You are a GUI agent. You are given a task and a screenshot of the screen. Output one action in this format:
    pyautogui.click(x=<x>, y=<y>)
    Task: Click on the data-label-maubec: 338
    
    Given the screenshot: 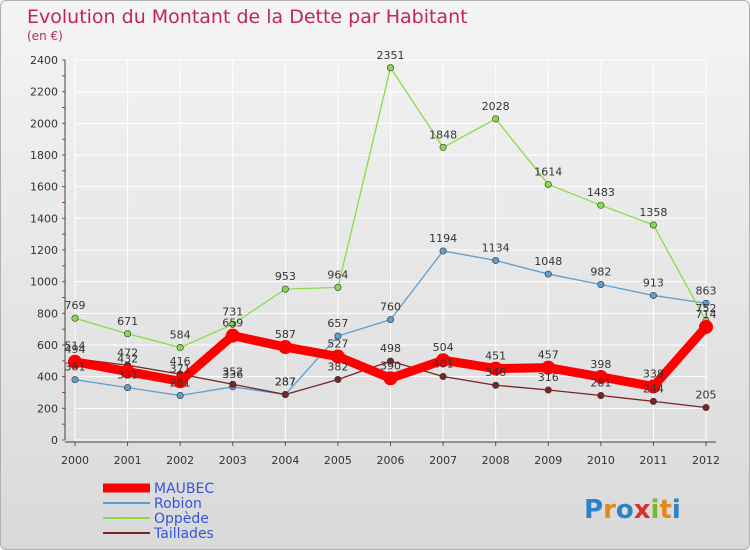 What is the action you would take?
    pyautogui.click(x=653, y=373)
    